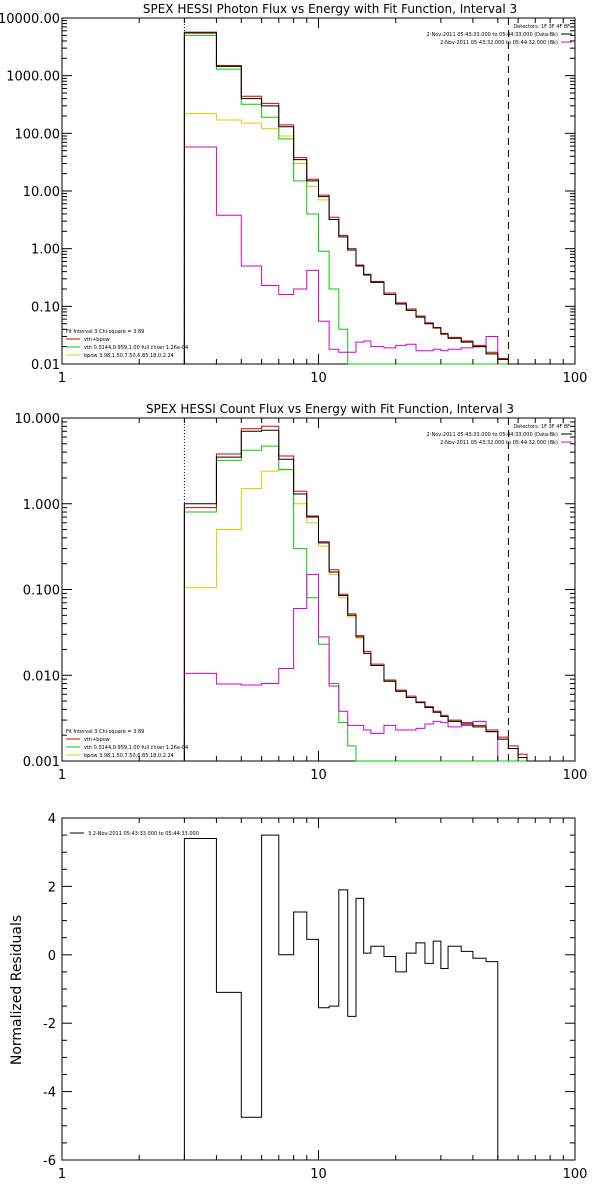 Image resolution: width=600 pixels, height=1200 pixels. I want to click on y-tick-label: 0.001, so click(41, 762).